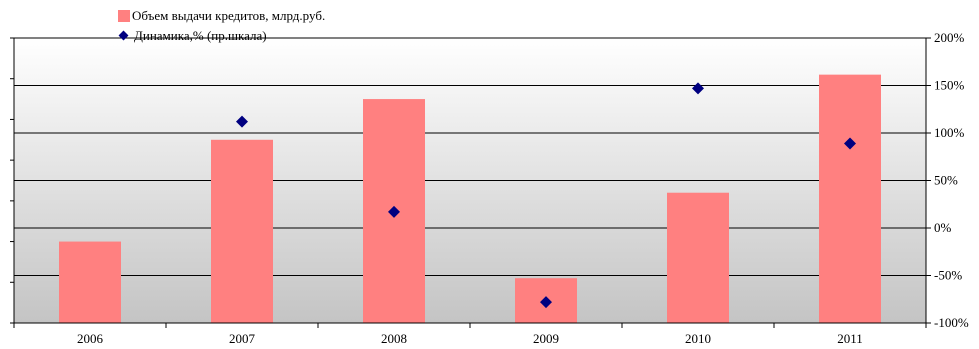 The width and height of the screenshot is (979, 349). Describe the element at coordinates (850, 338) in the screenshot. I see `x-tick-label: 2011` at that location.